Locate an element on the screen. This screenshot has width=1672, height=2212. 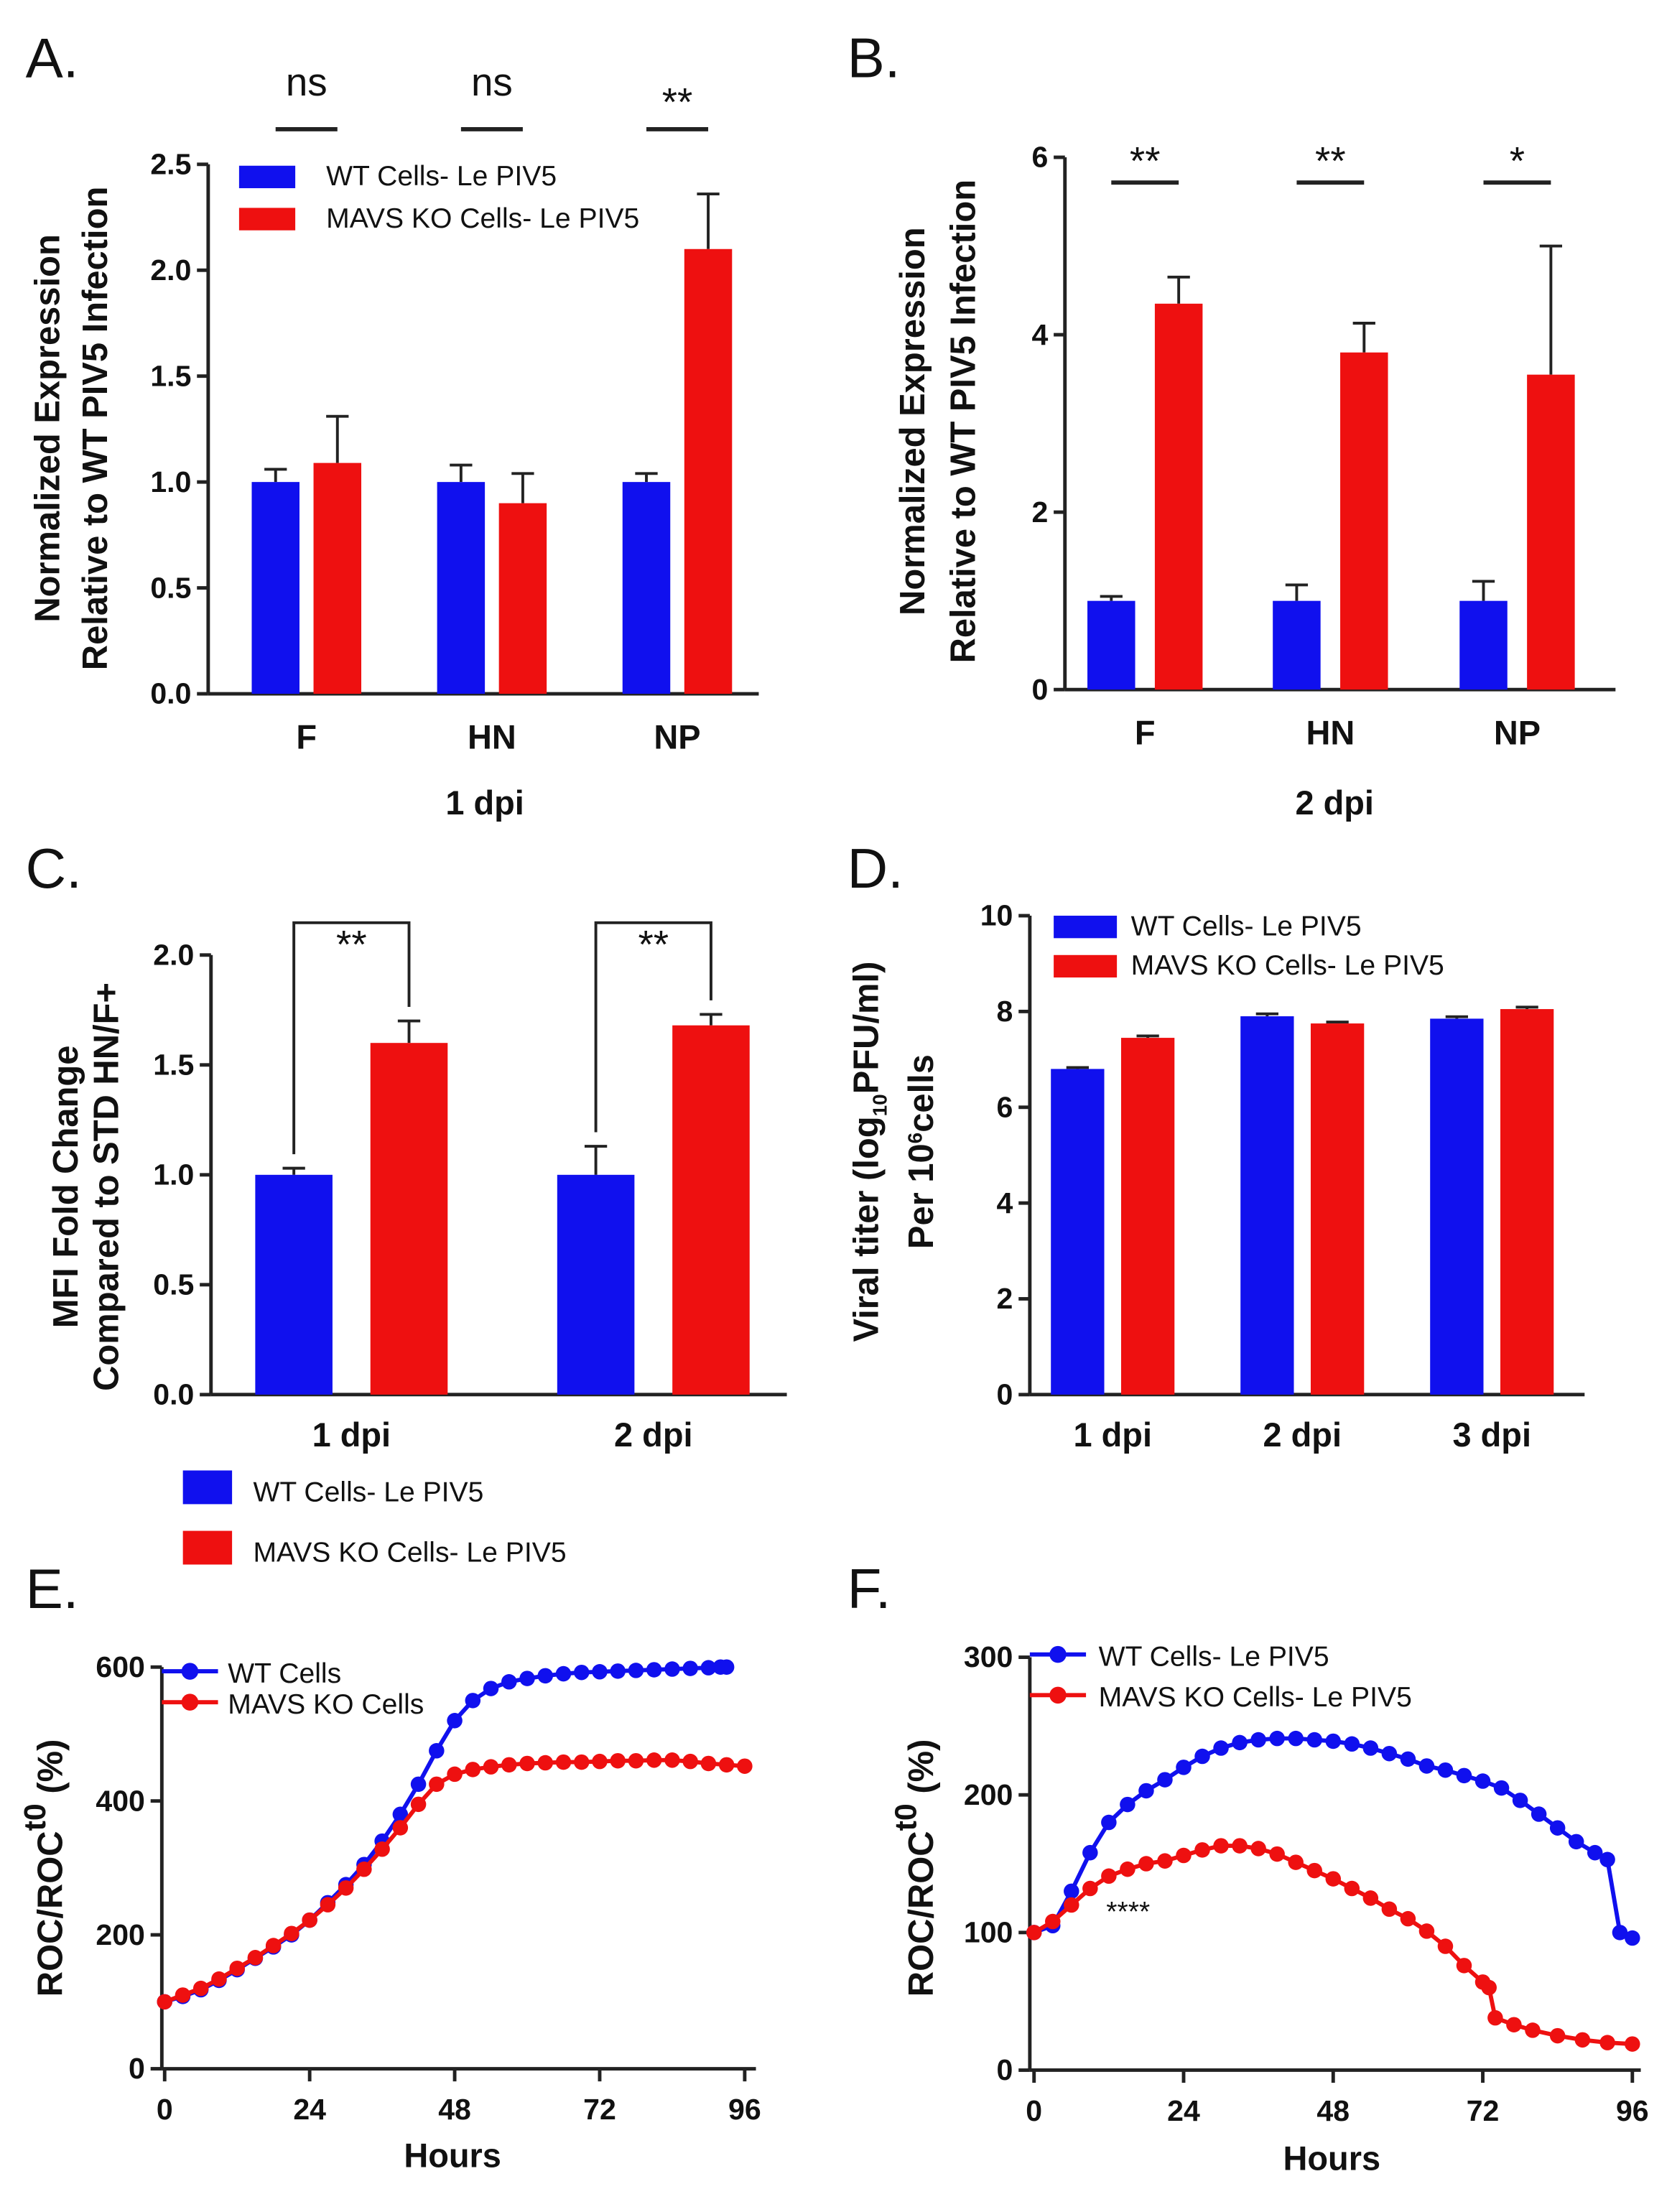
panel-label: D. is located at coordinates (875, 868).